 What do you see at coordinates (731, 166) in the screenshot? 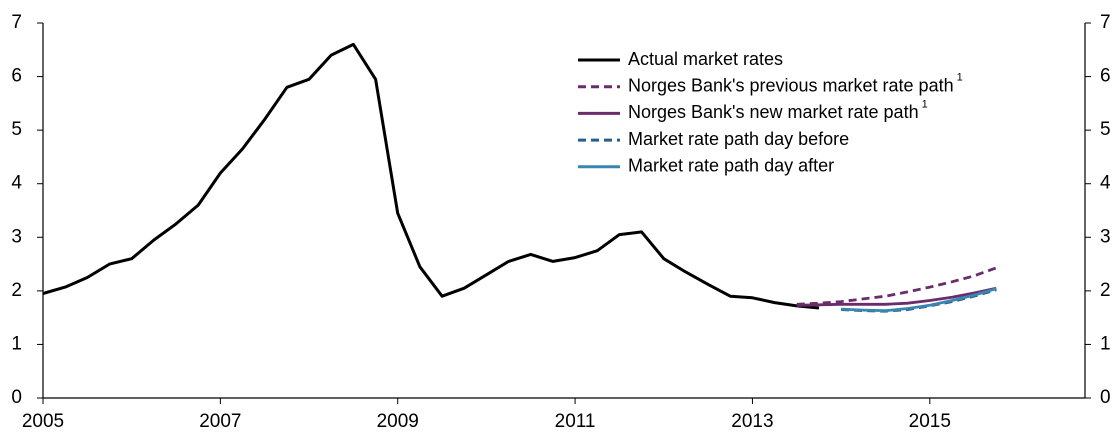
I see `legend-label: Market rate path day after` at bounding box center [731, 166].